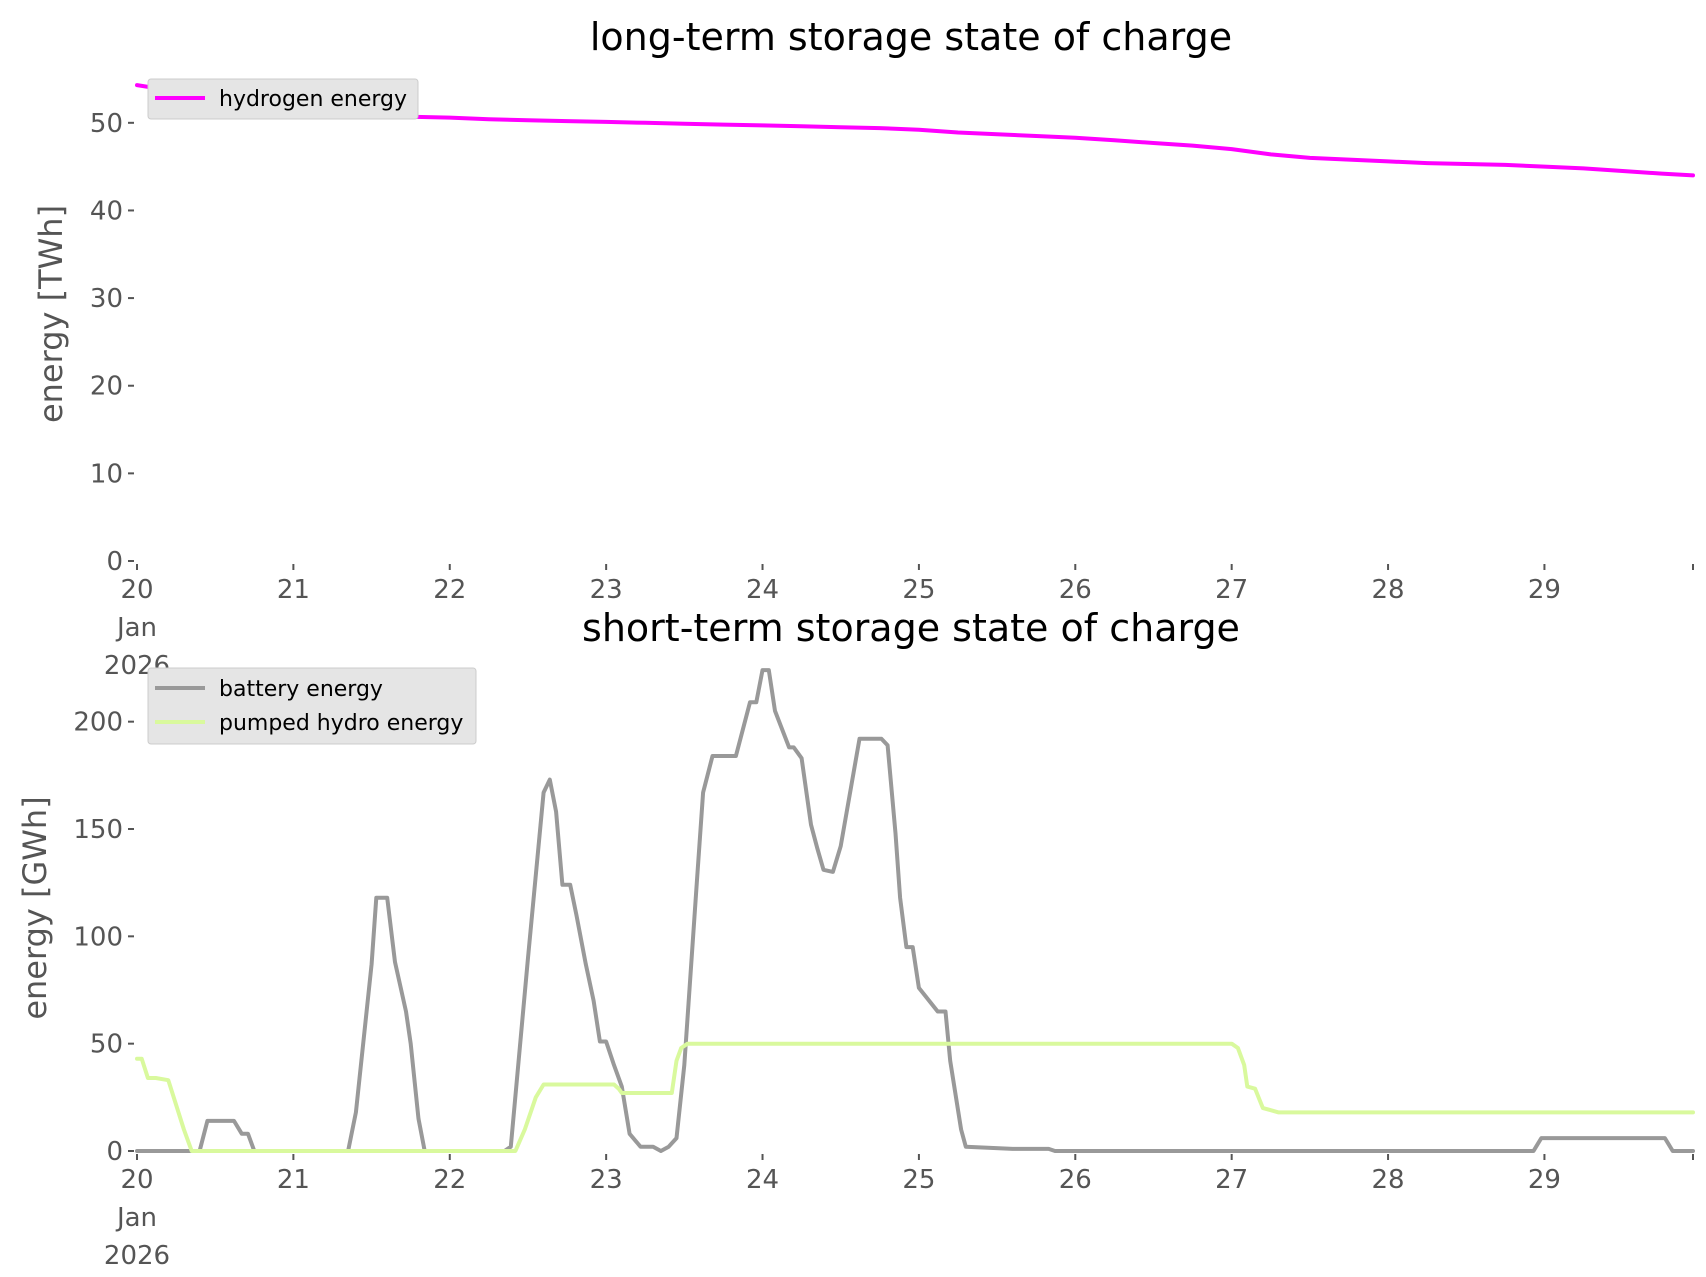 Image resolution: width=1706 pixels, height=1277 pixels. Describe the element at coordinates (341, 723) in the screenshot. I see `legend-label-pumped-hydro: pumped hydro energy` at that location.